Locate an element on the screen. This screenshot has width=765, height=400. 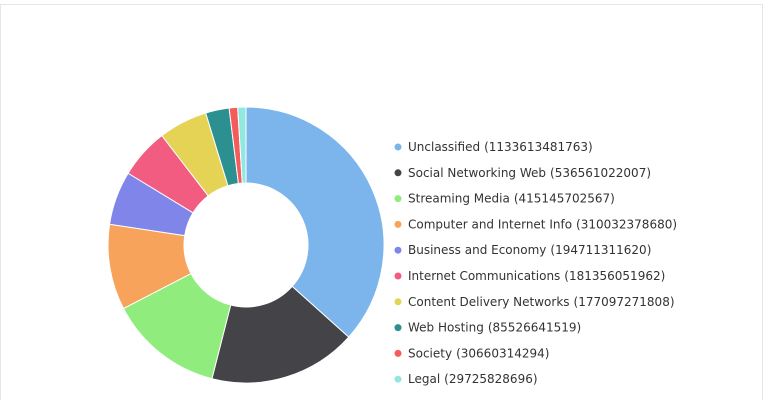
legend-item: Streaming Media (415145702567) is located at coordinates (511, 198).